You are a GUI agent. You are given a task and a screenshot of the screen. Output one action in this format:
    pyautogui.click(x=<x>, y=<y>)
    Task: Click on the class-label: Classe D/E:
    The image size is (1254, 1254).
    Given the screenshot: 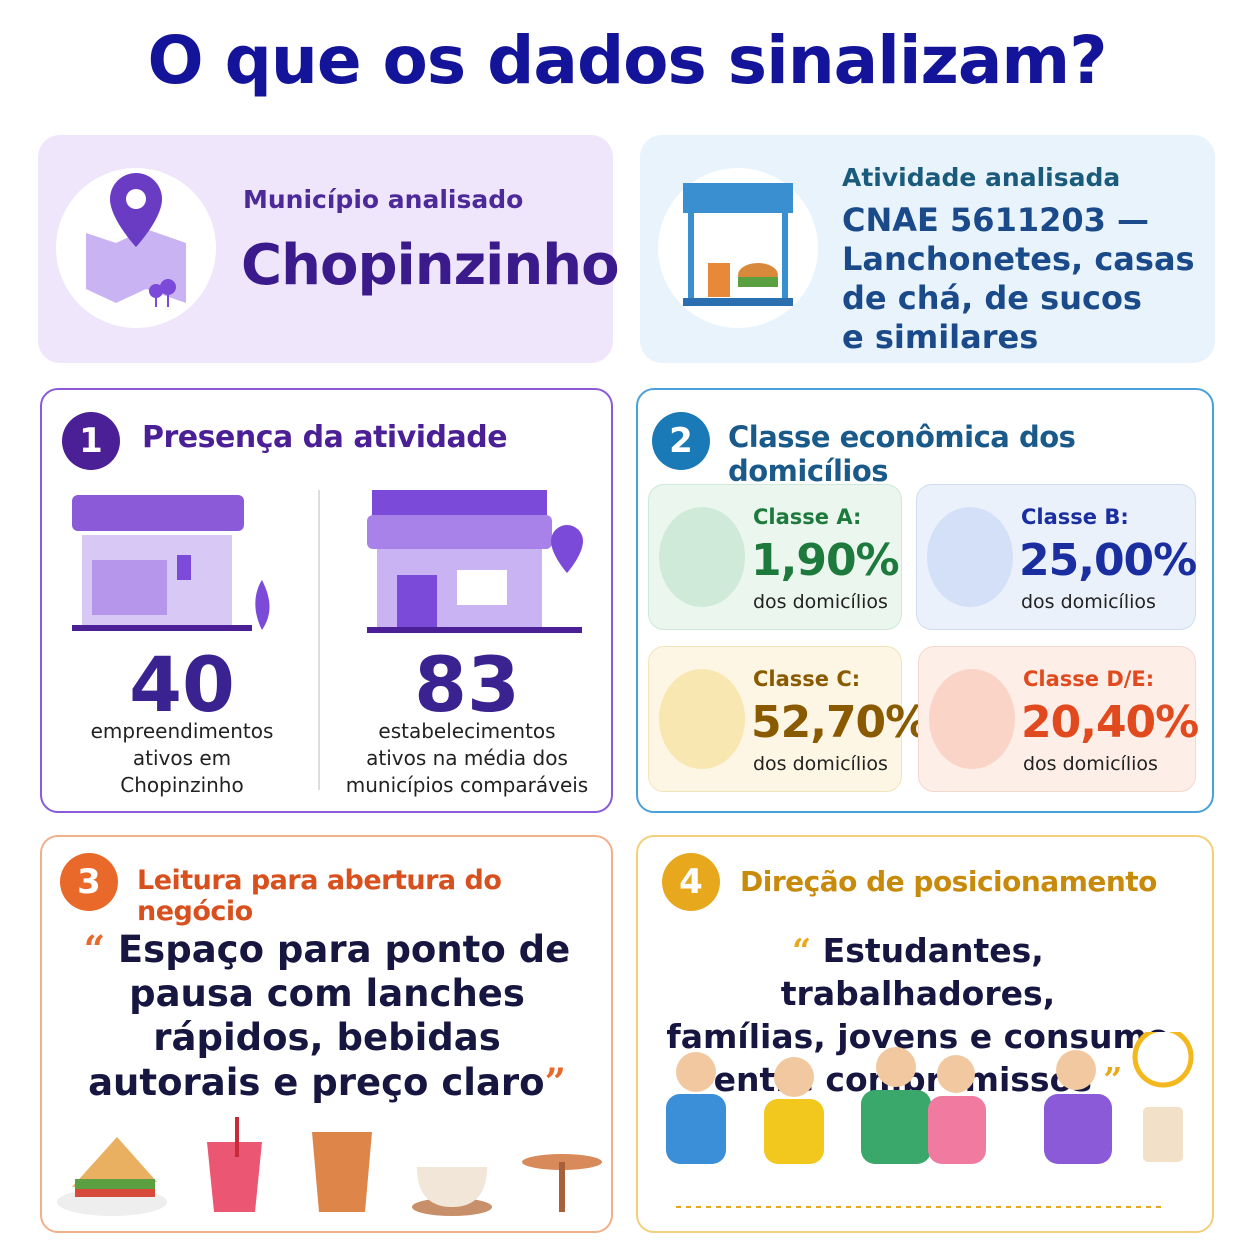 What is the action you would take?
    pyautogui.click(x=1089, y=679)
    